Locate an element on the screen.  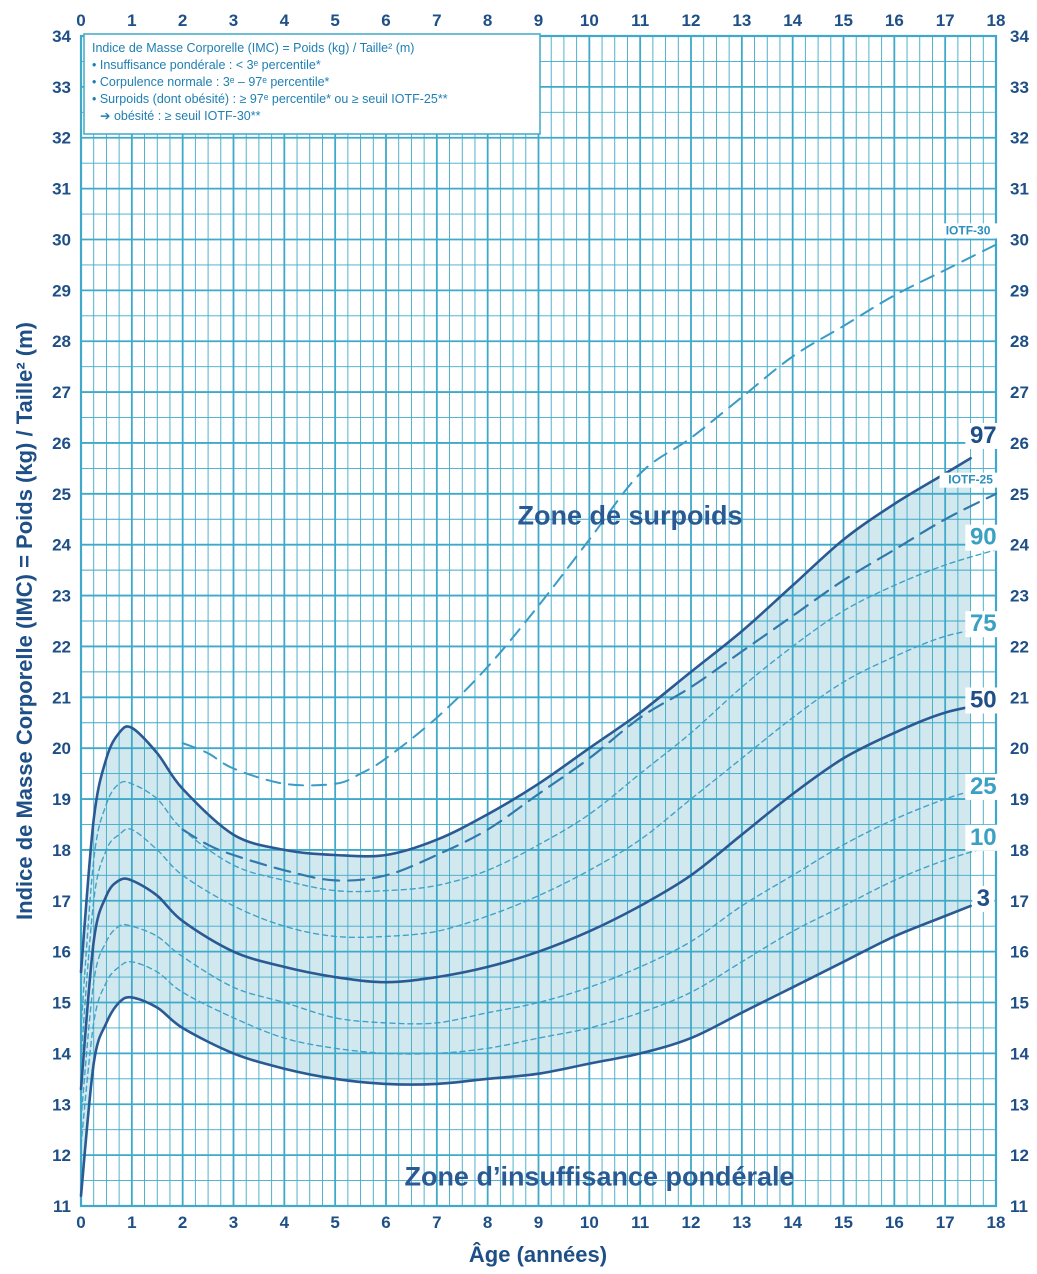
y-tick-label-right: 20 is located at coordinates (1019, 748).